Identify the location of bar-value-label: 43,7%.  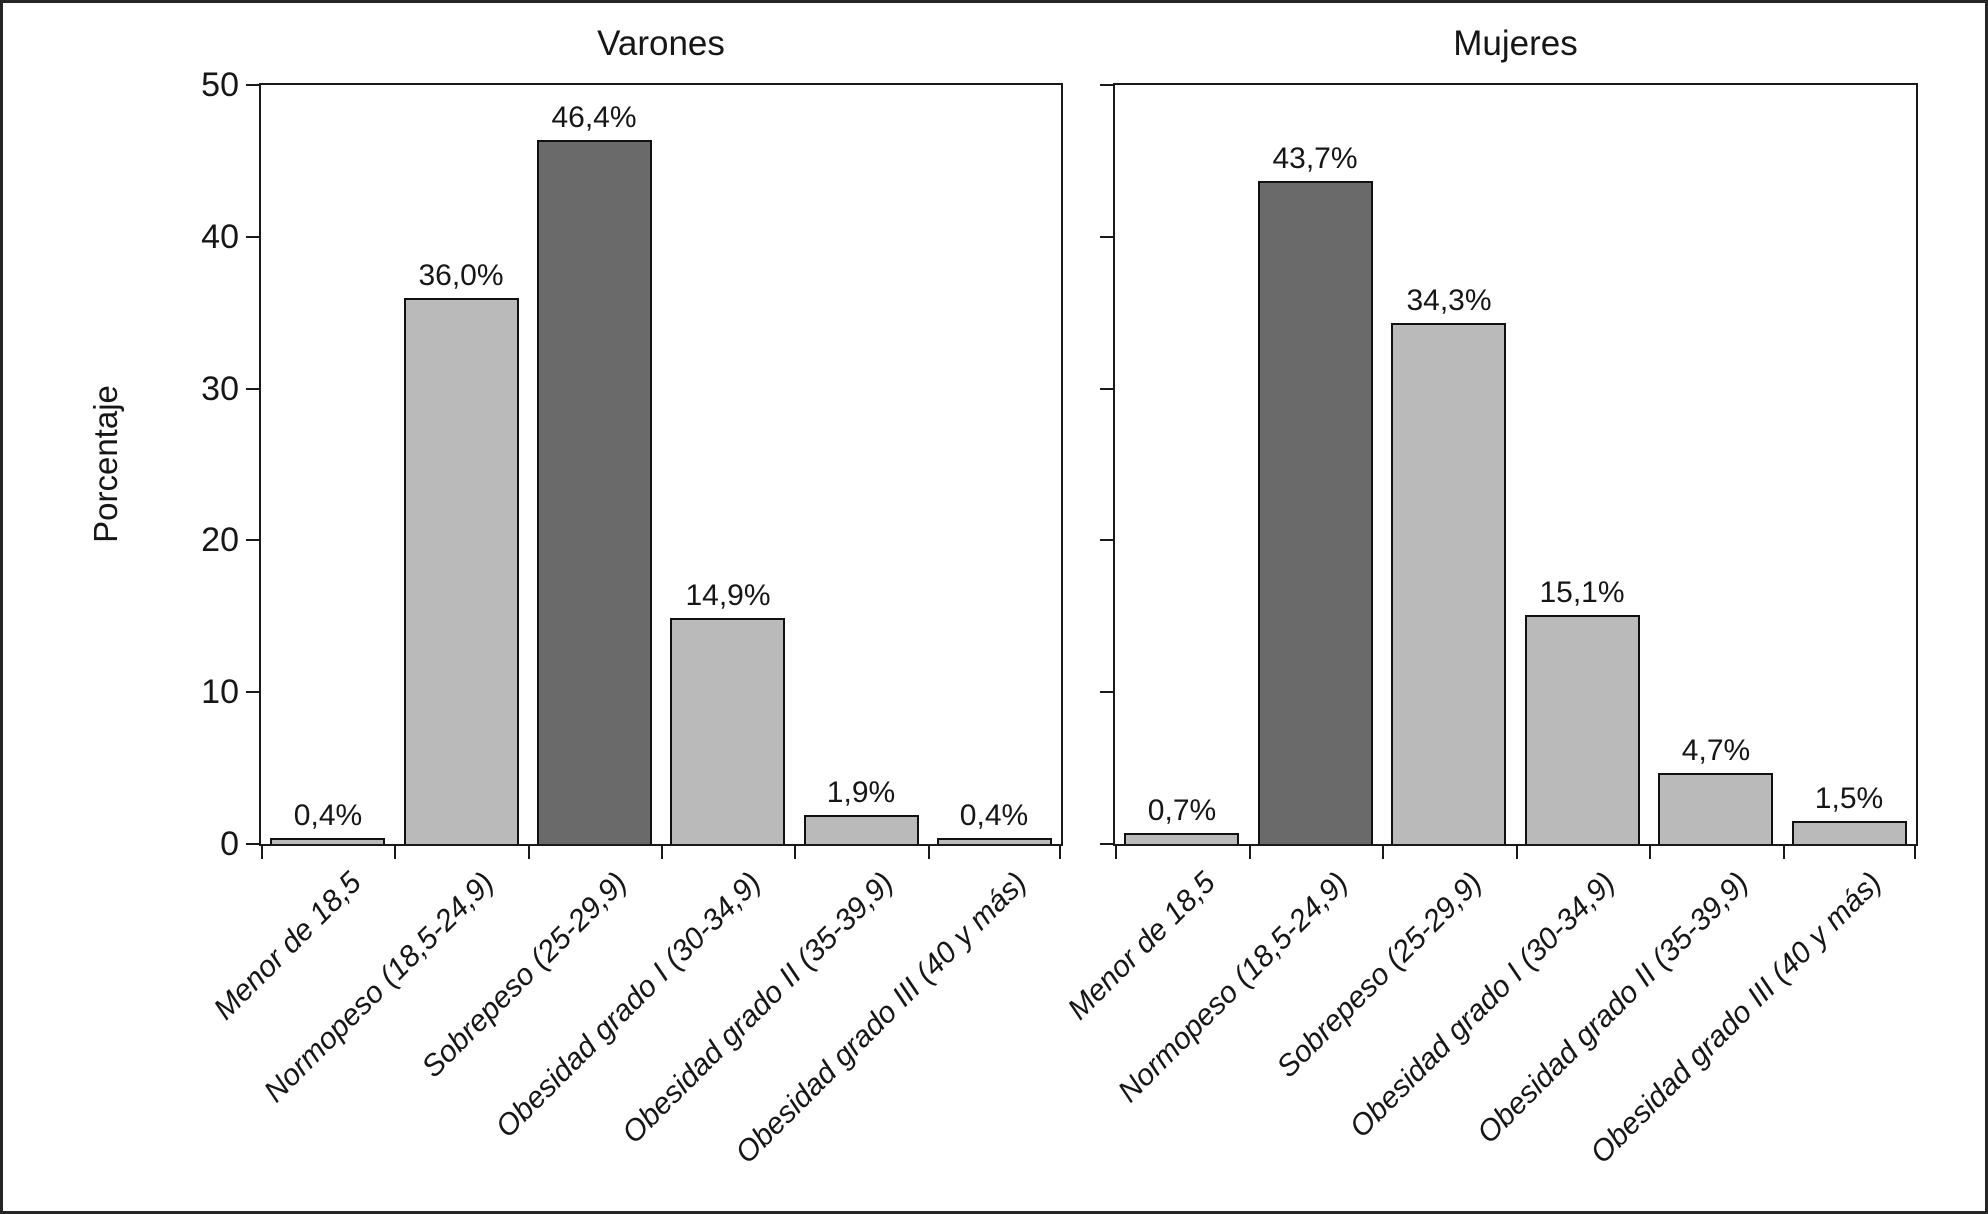
(1315, 158).